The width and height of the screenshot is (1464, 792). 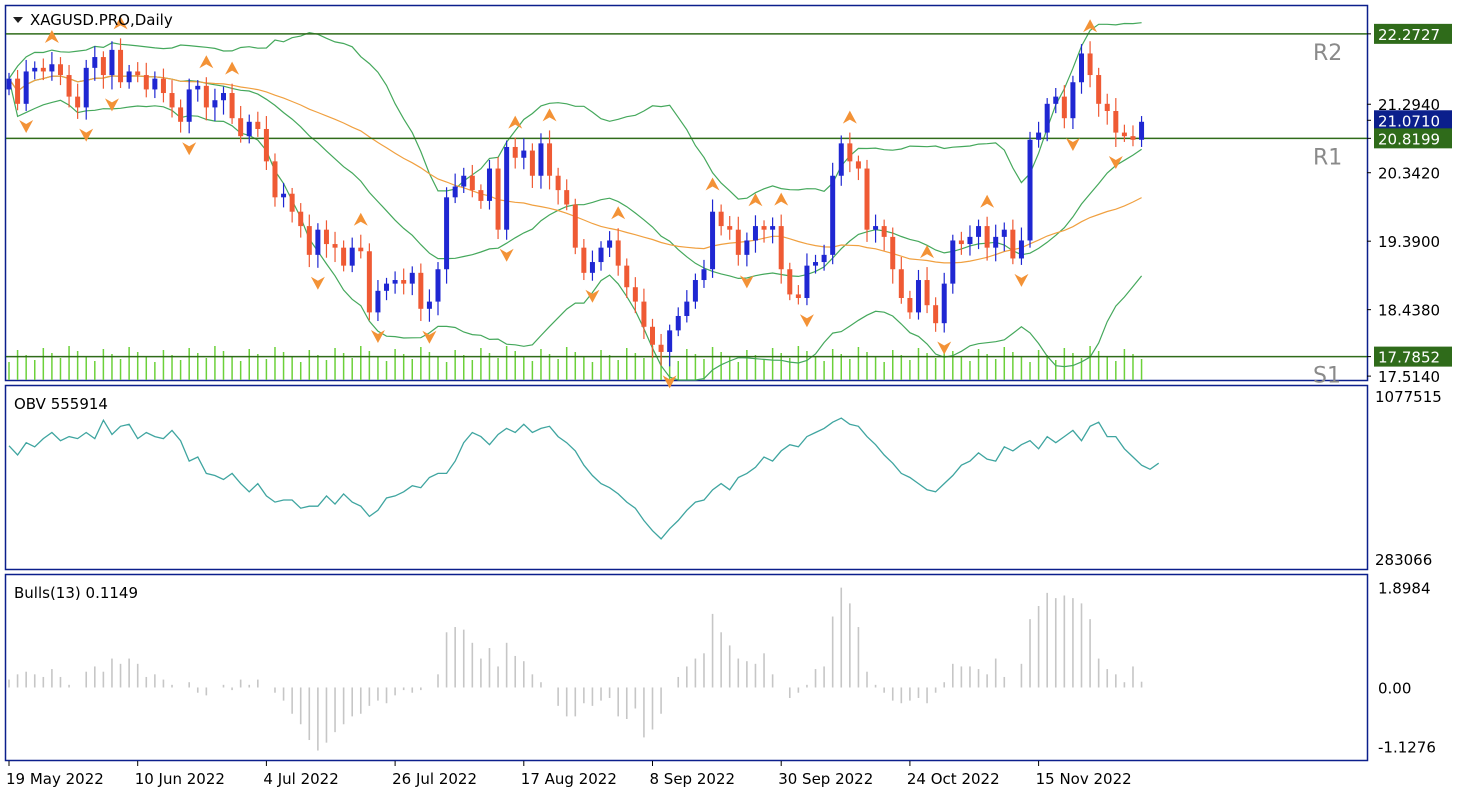 I want to click on level-name-r2: R2, so click(x=1327, y=53).